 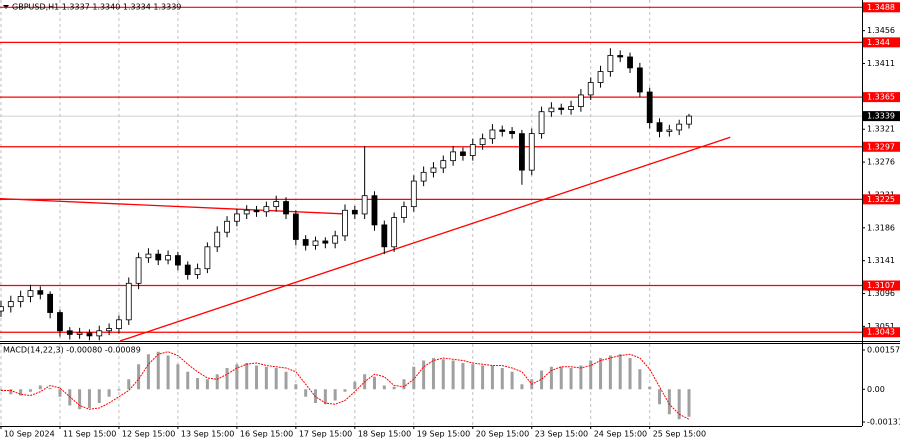 I want to click on level-label: 1.3225, so click(x=881, y=199).